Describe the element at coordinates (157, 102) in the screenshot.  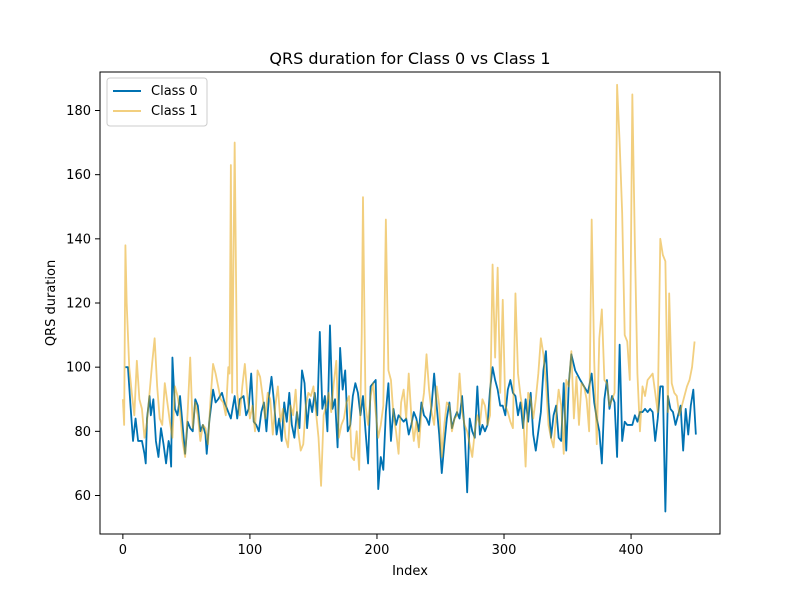
I see `legend: Class 0 Class 1` at that location.